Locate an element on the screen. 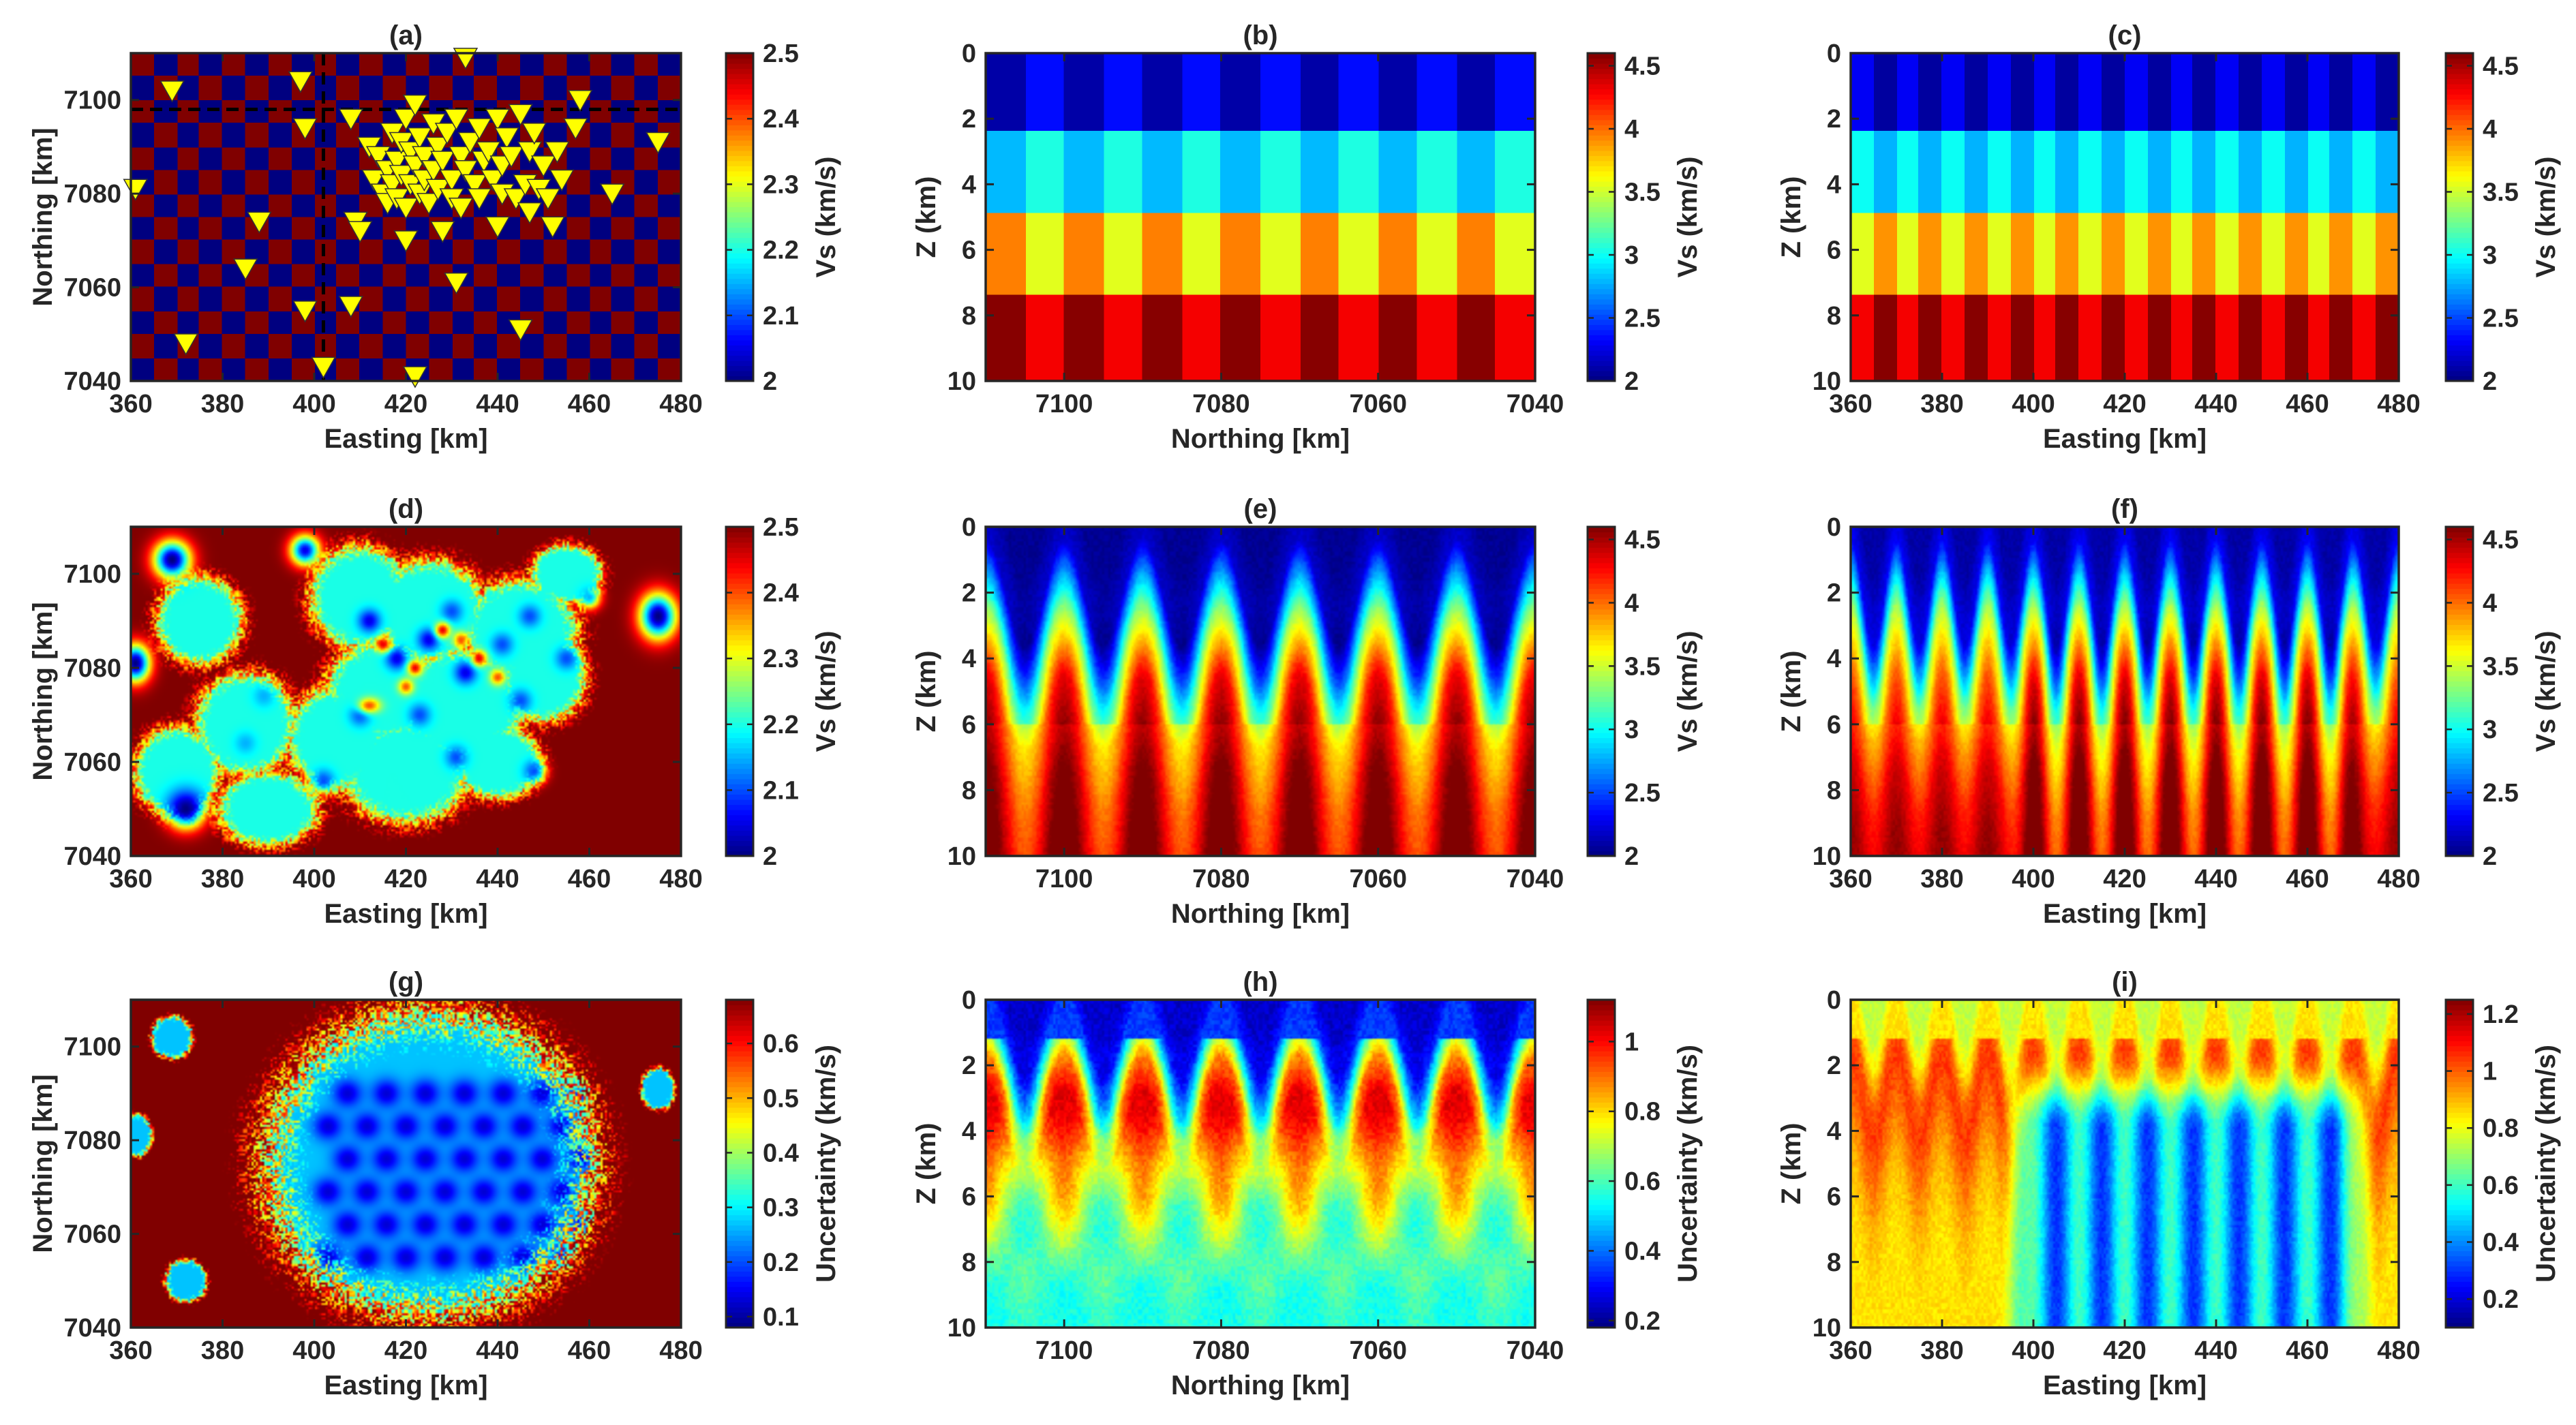  colorbar-tick-label: 3.5 is located at coordinates (1642, 193).